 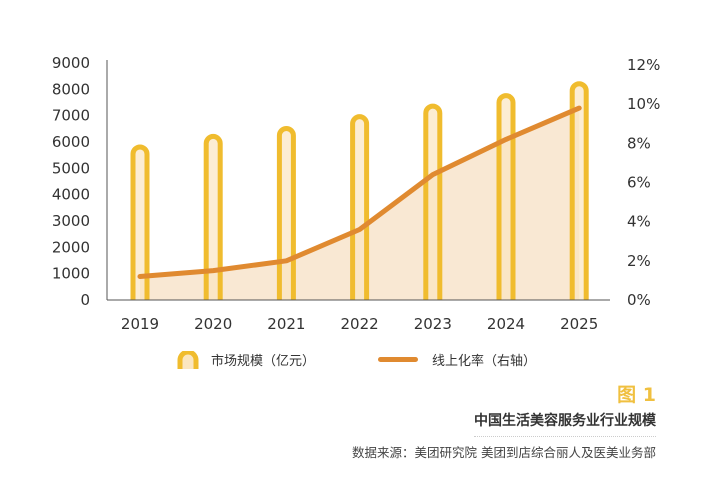 I want to click on x-tick: 2025, so click(x=579, y=324).